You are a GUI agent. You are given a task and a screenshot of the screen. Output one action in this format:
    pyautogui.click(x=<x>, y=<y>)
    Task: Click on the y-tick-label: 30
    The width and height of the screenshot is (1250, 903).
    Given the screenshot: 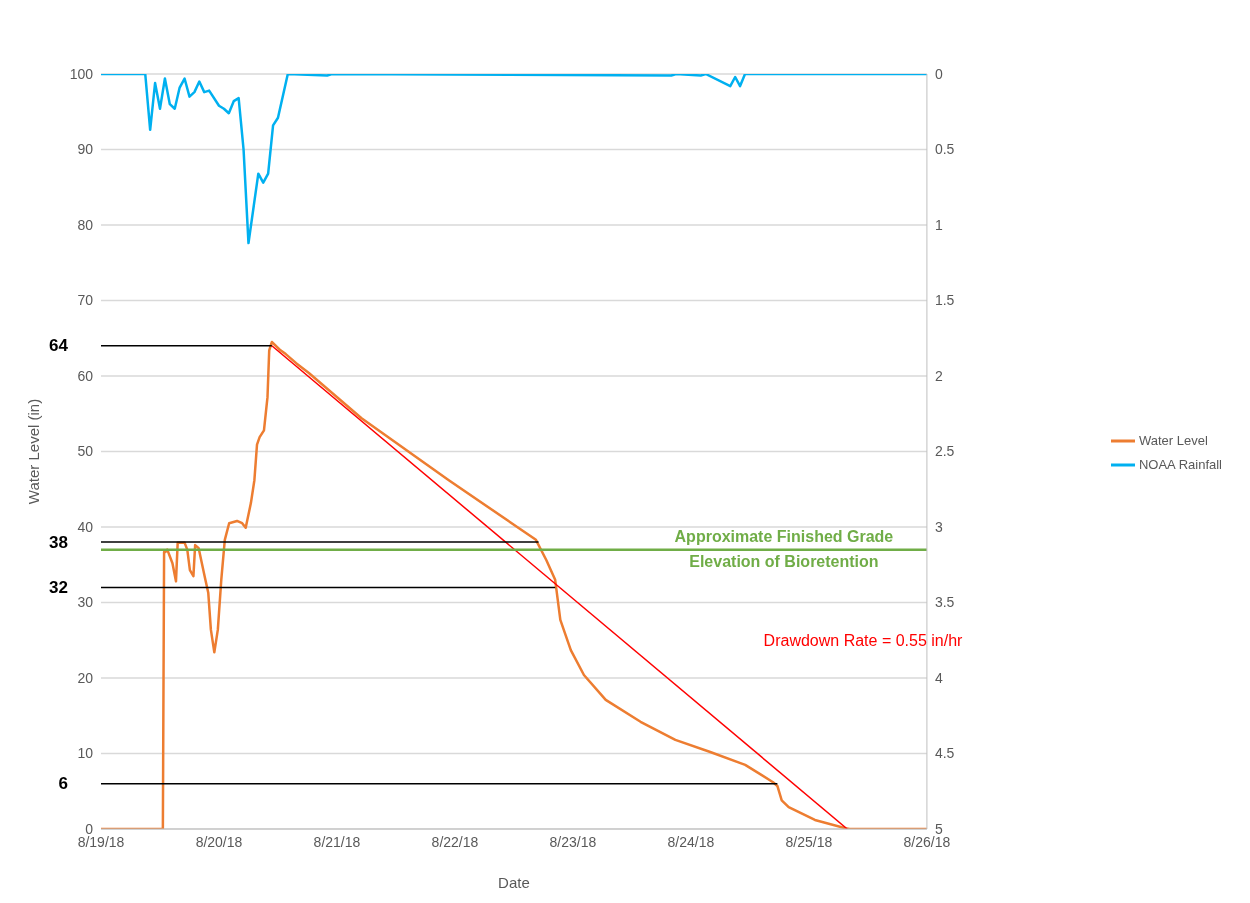 What is the action you would take?
    pyautogui.click(x=85, y=602)
    